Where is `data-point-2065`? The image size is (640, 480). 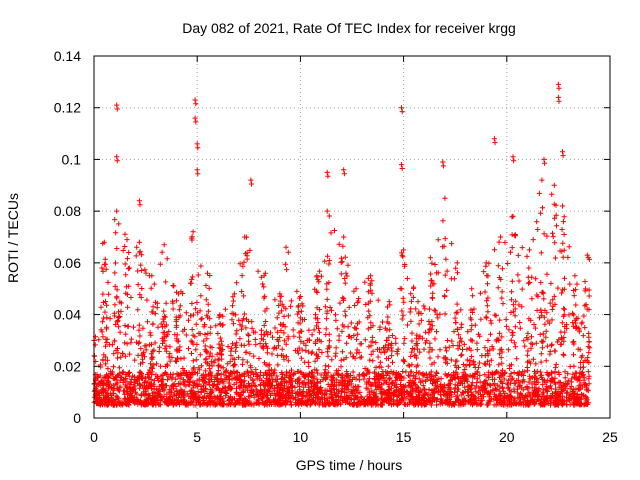
data-point-2065 is located at coordinates (262, 380).